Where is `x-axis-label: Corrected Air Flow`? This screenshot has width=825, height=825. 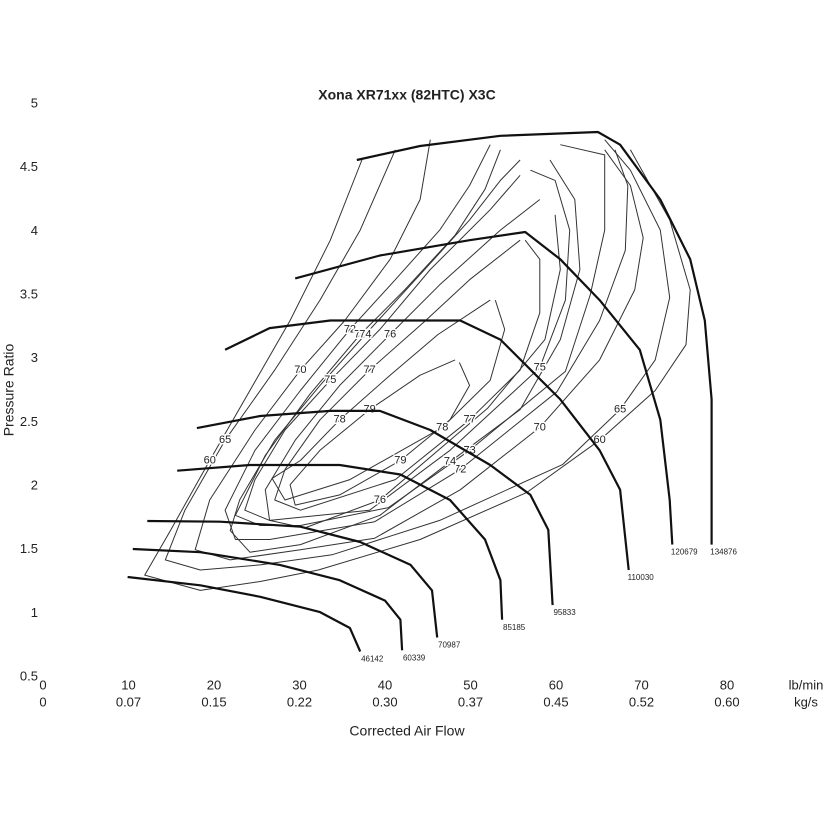
x-axis-label: Corrected Air Flow is located at coordinates (407, 731).